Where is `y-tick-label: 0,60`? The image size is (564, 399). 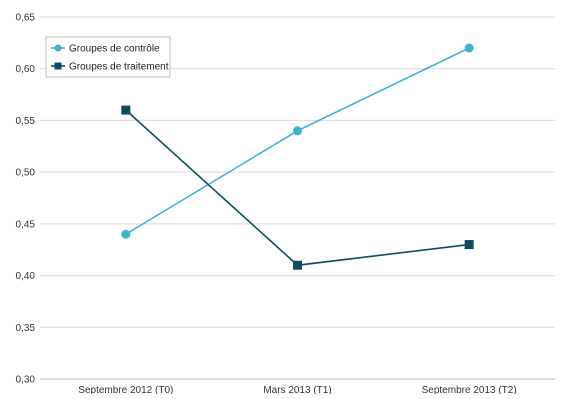 y-tick-label: 0,60 is located at coordinates (26, 69).